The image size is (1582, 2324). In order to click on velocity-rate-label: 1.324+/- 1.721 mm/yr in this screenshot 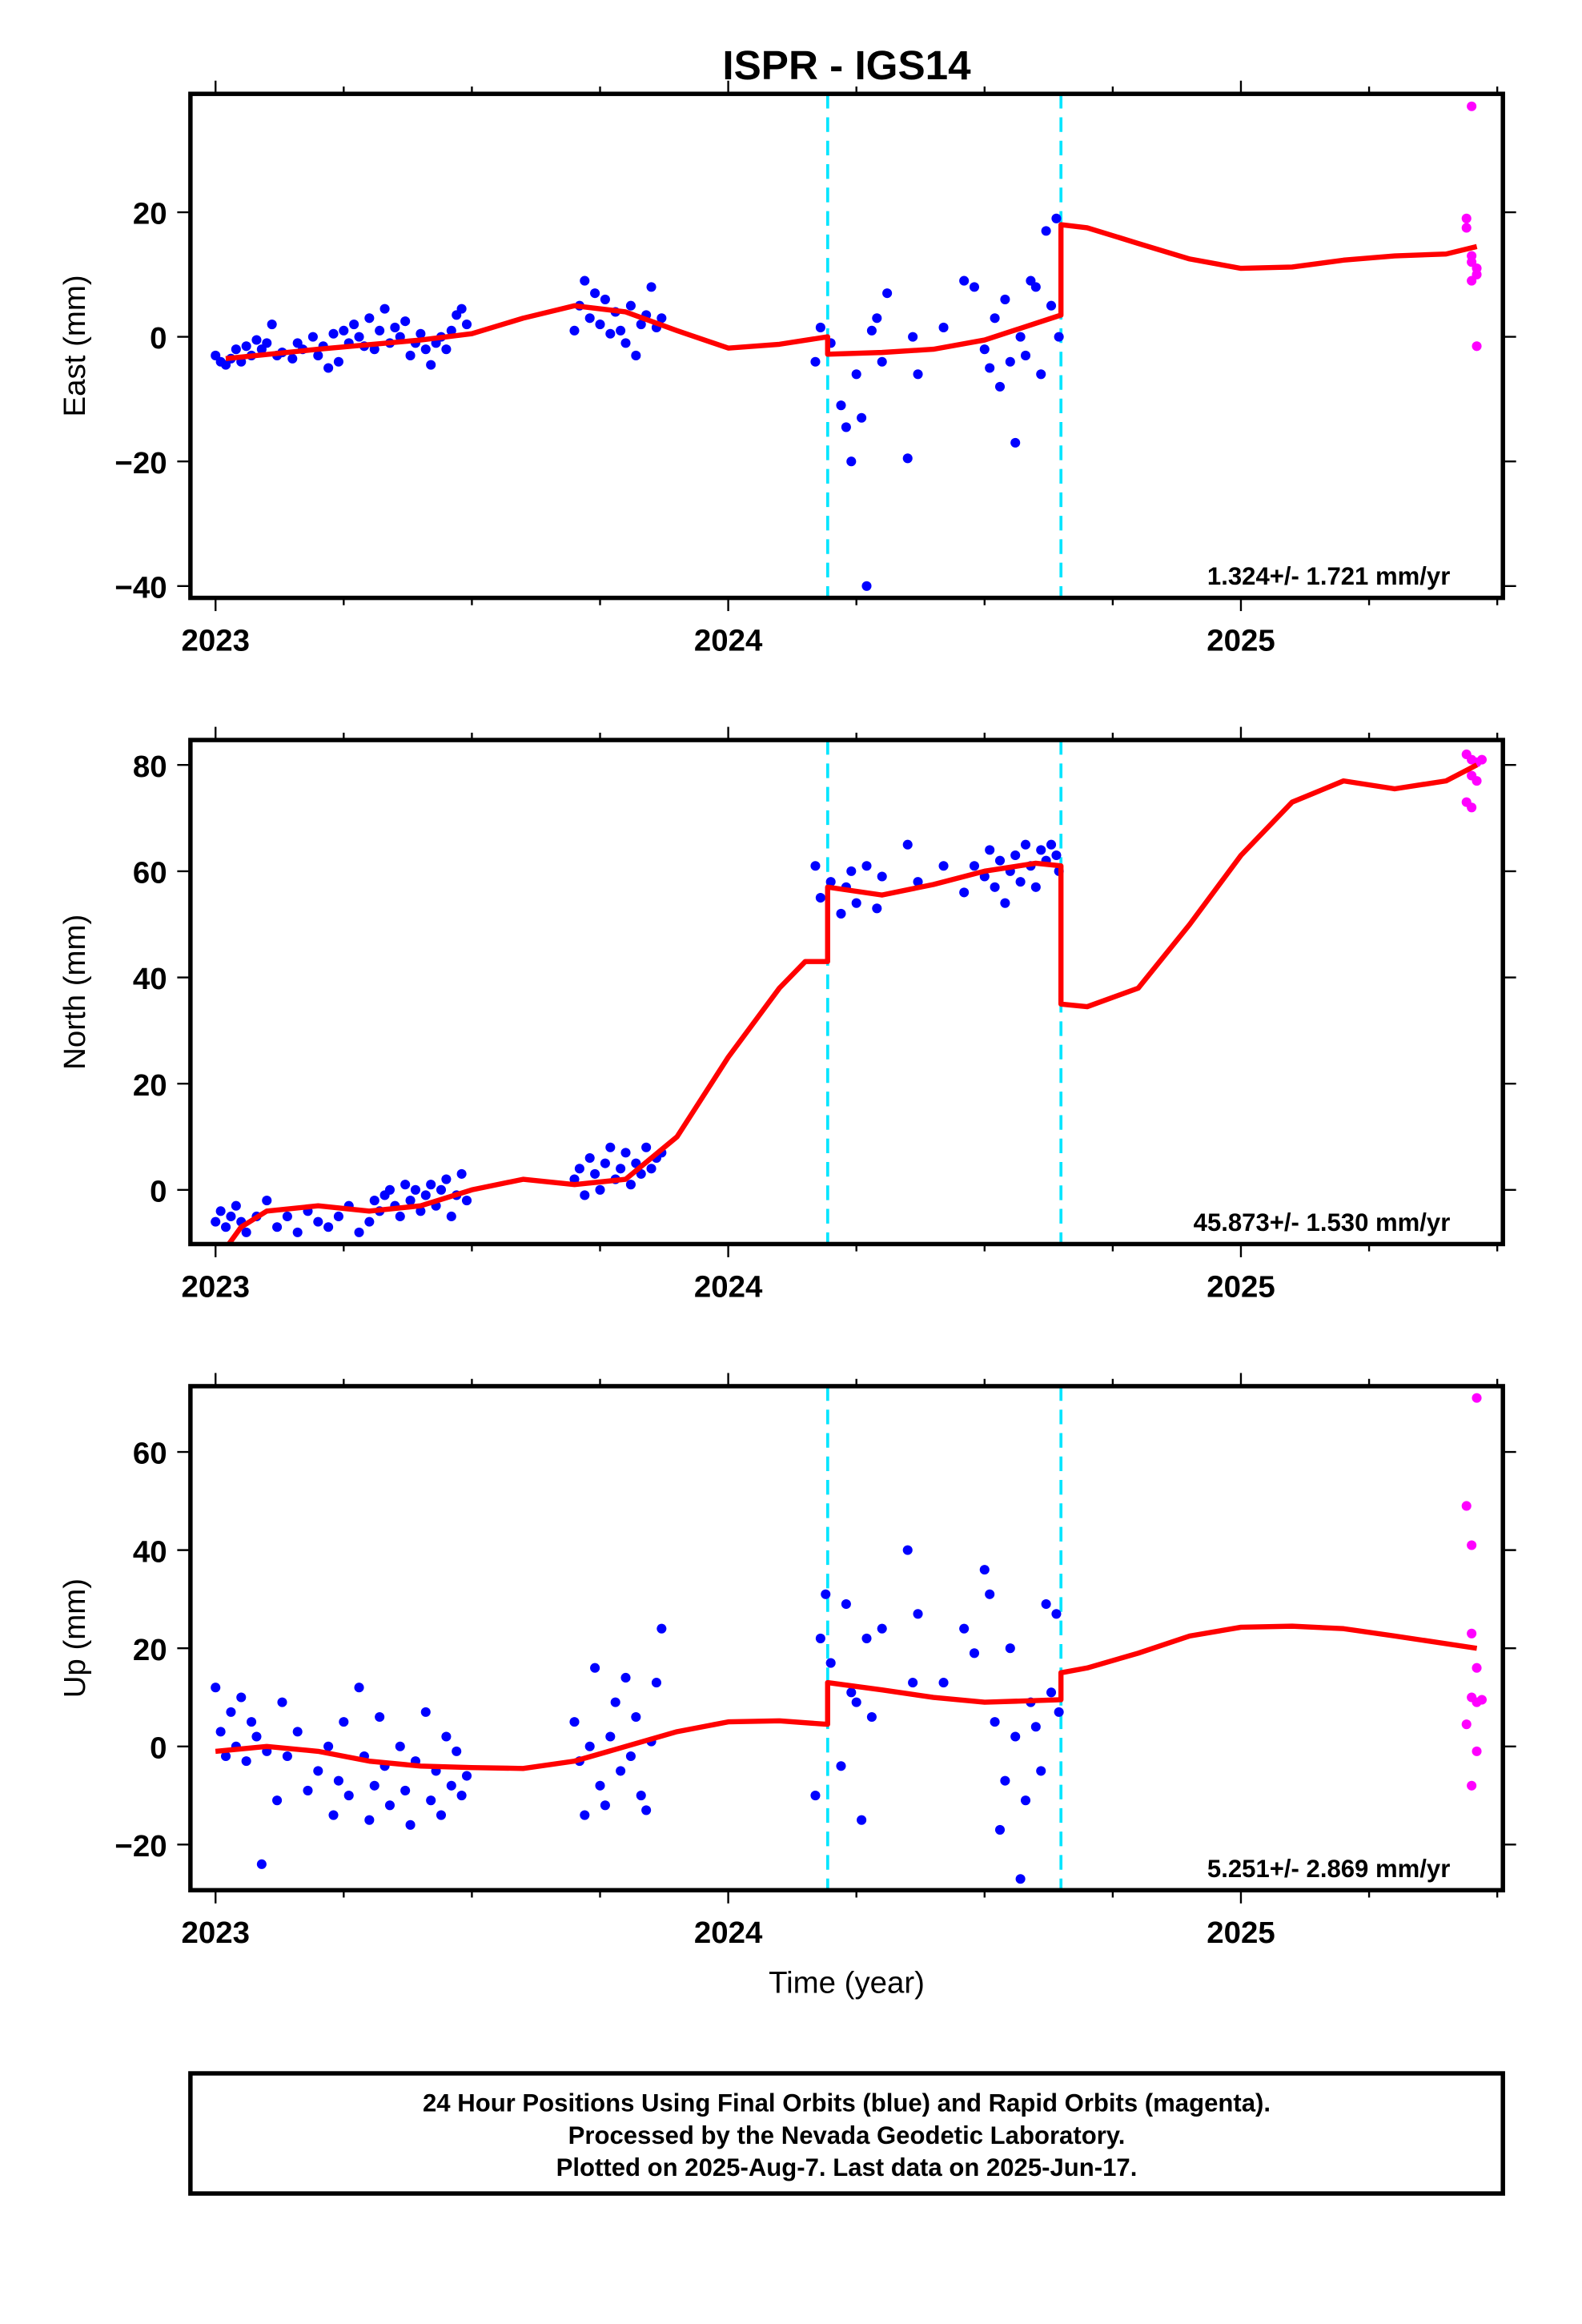, I will do `click(1328, 576)`.